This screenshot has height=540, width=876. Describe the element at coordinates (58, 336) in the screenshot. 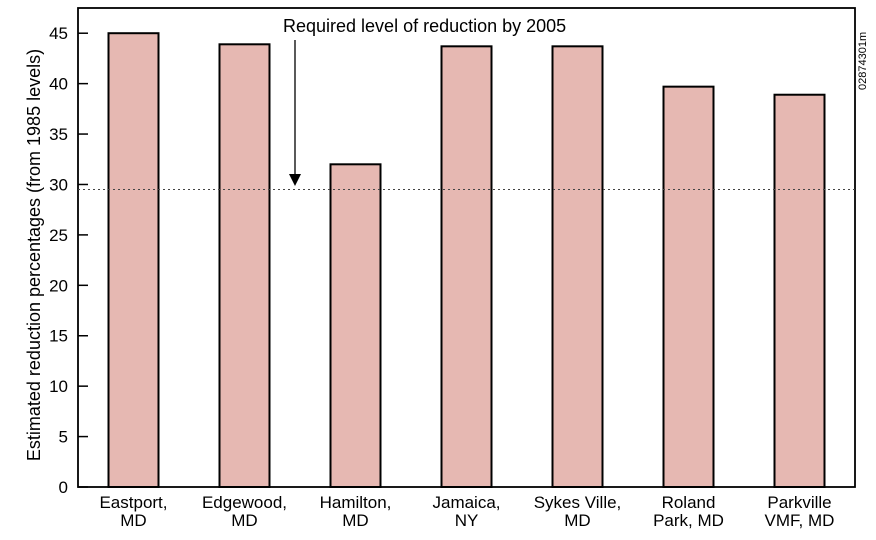

I see `y-tick-label: 15` at that location.